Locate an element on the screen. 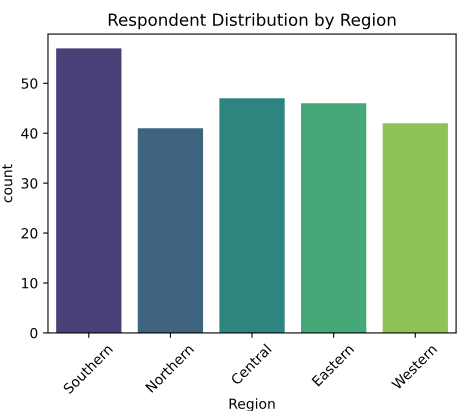 This screenshot has width=457, height=411. y-axis-title: count is located at coordinates (7, 183).